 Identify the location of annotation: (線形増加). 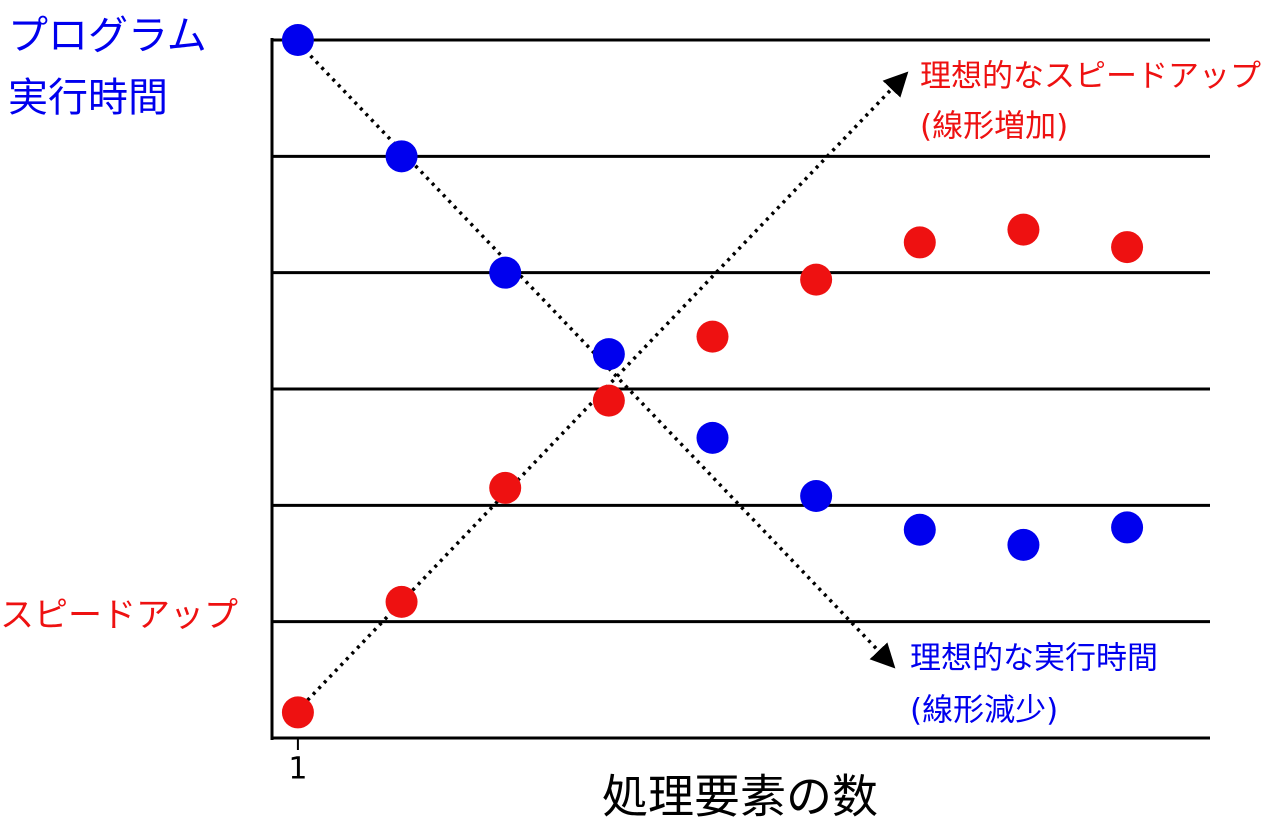
(994, 127).